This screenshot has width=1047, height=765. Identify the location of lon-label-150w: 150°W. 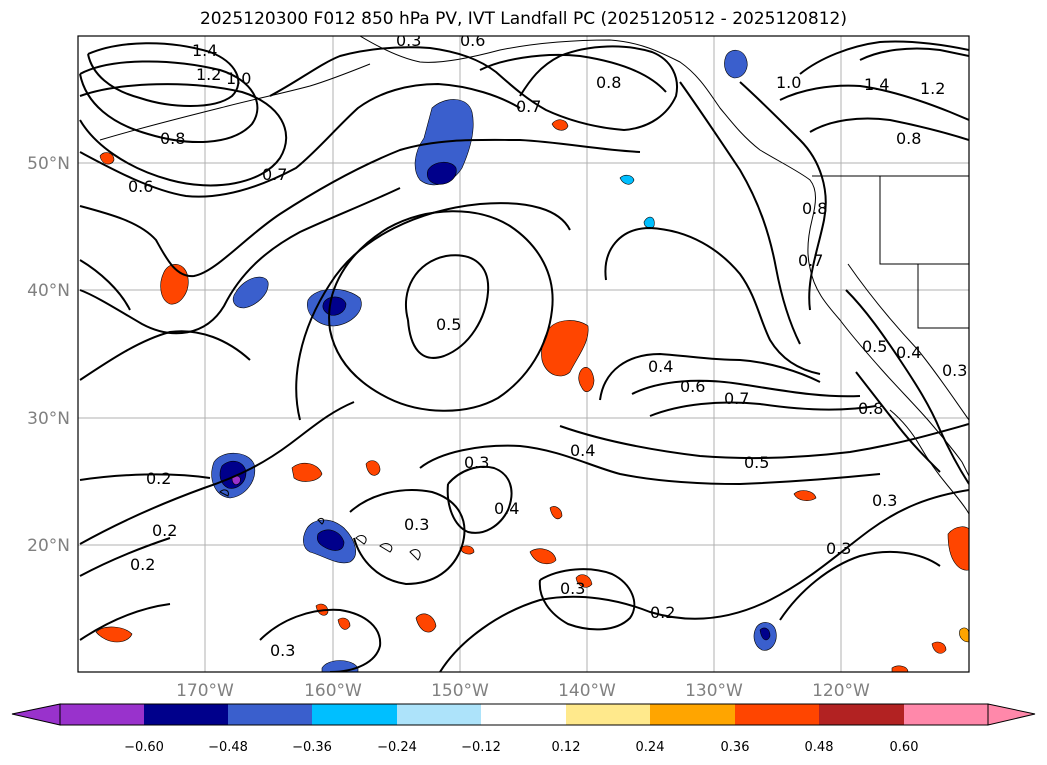
(460, 691).